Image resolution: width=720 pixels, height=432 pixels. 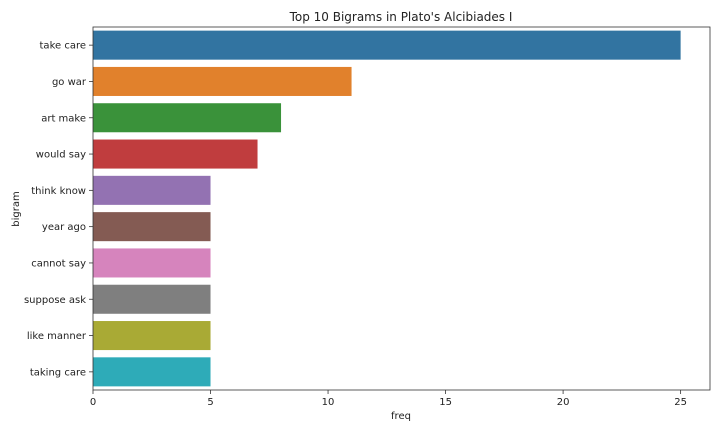 I want to click on y-axis-label: bigram, so click(x=16, y=208).